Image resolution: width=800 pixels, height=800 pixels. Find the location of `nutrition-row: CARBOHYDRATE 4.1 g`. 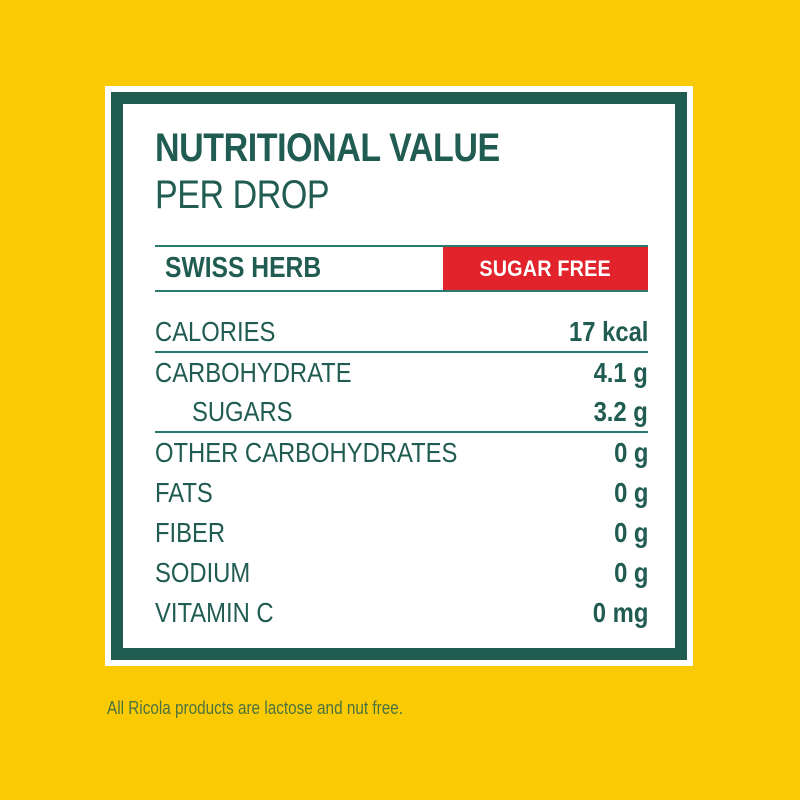

nutrition-row: CARBOHYDRATE 4.1 g is located at coordinates (401, 373).